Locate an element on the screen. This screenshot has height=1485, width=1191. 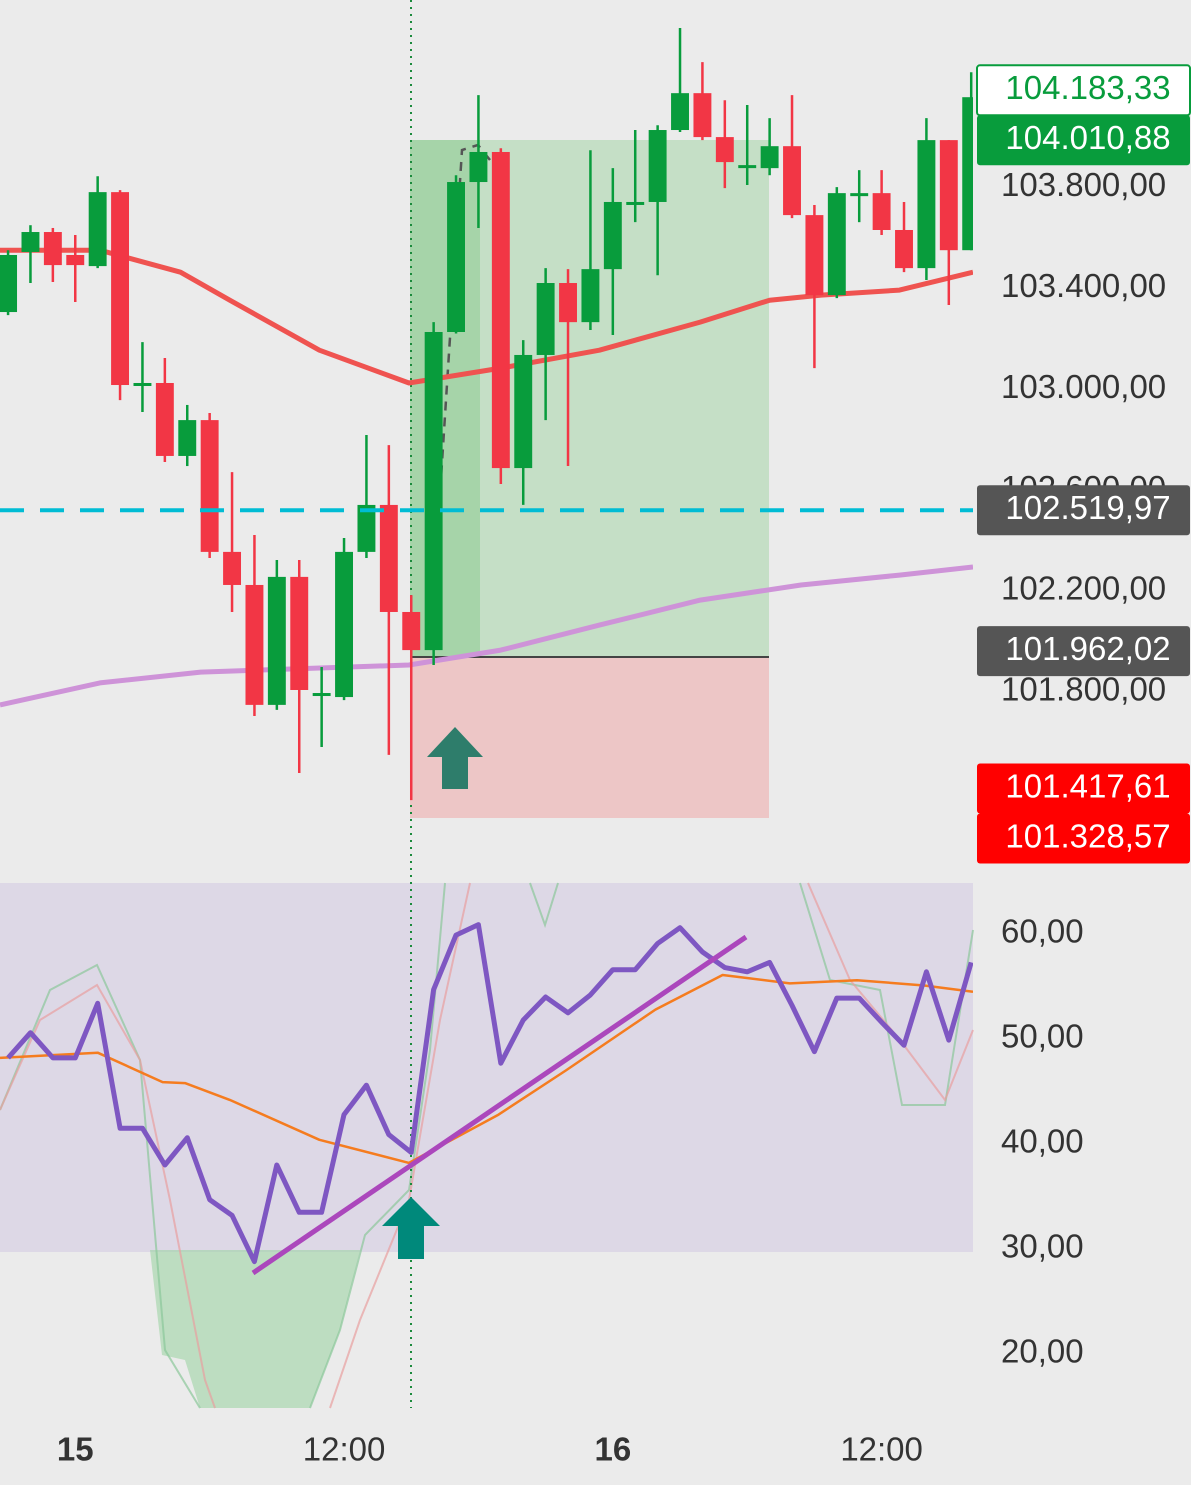
price-tag-label: 101.417,61 is located at coordinates (1087, 785).